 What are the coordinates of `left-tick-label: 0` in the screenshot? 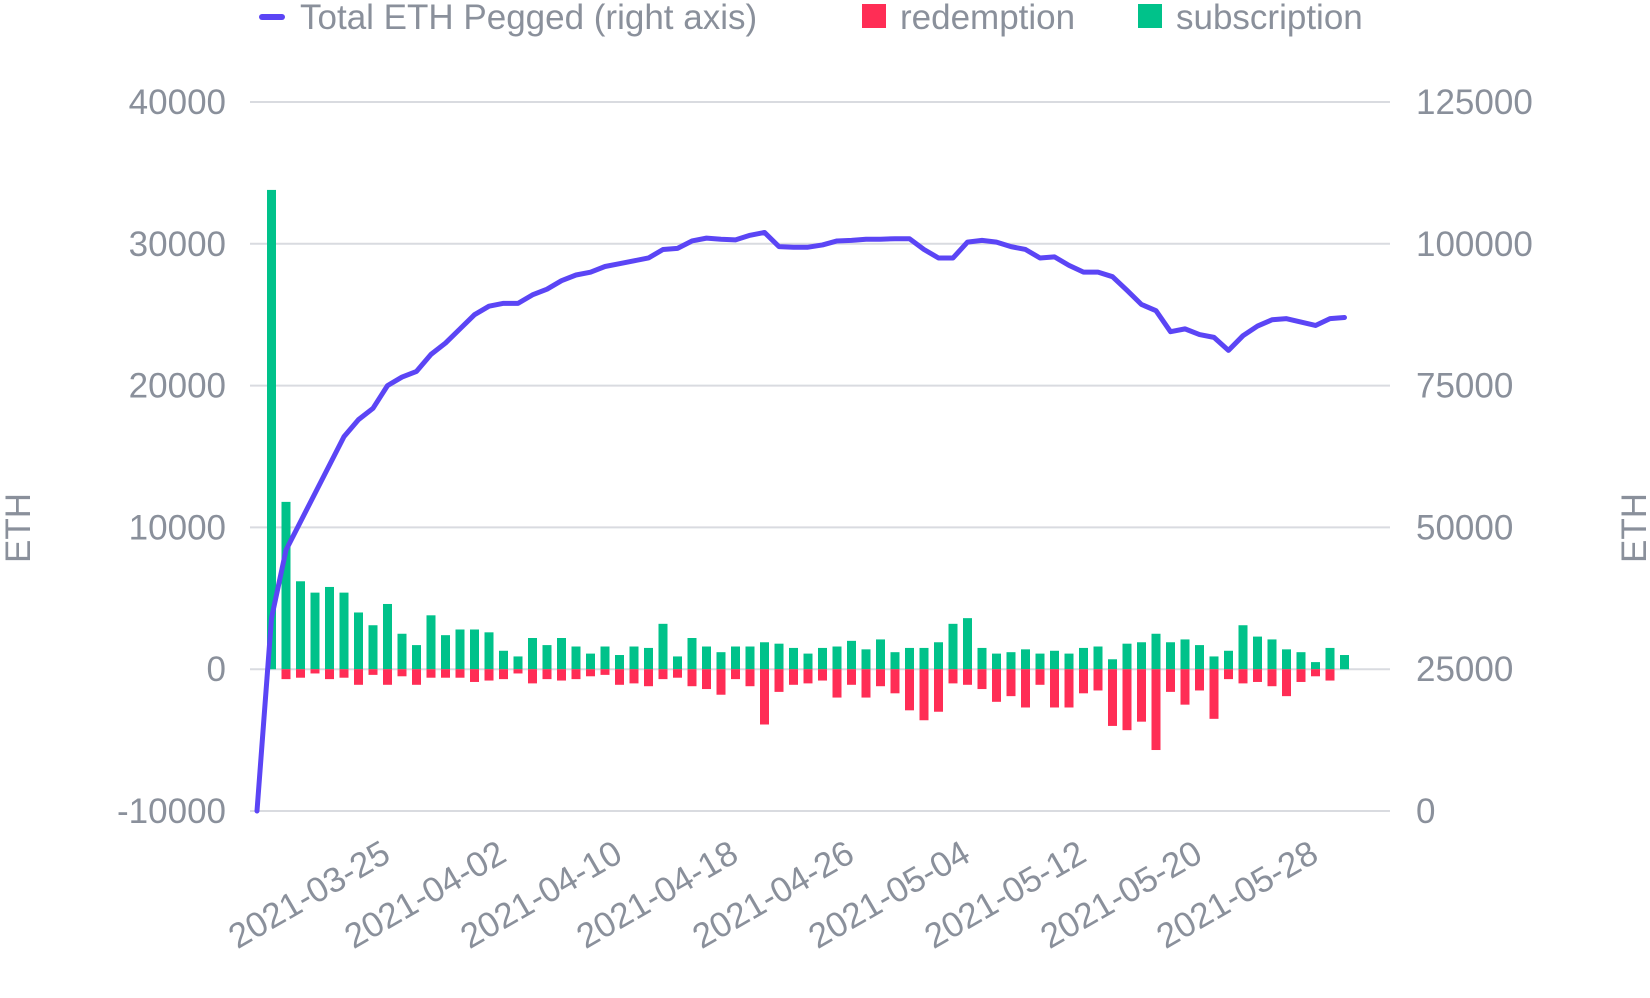 It's located at (216, 669).